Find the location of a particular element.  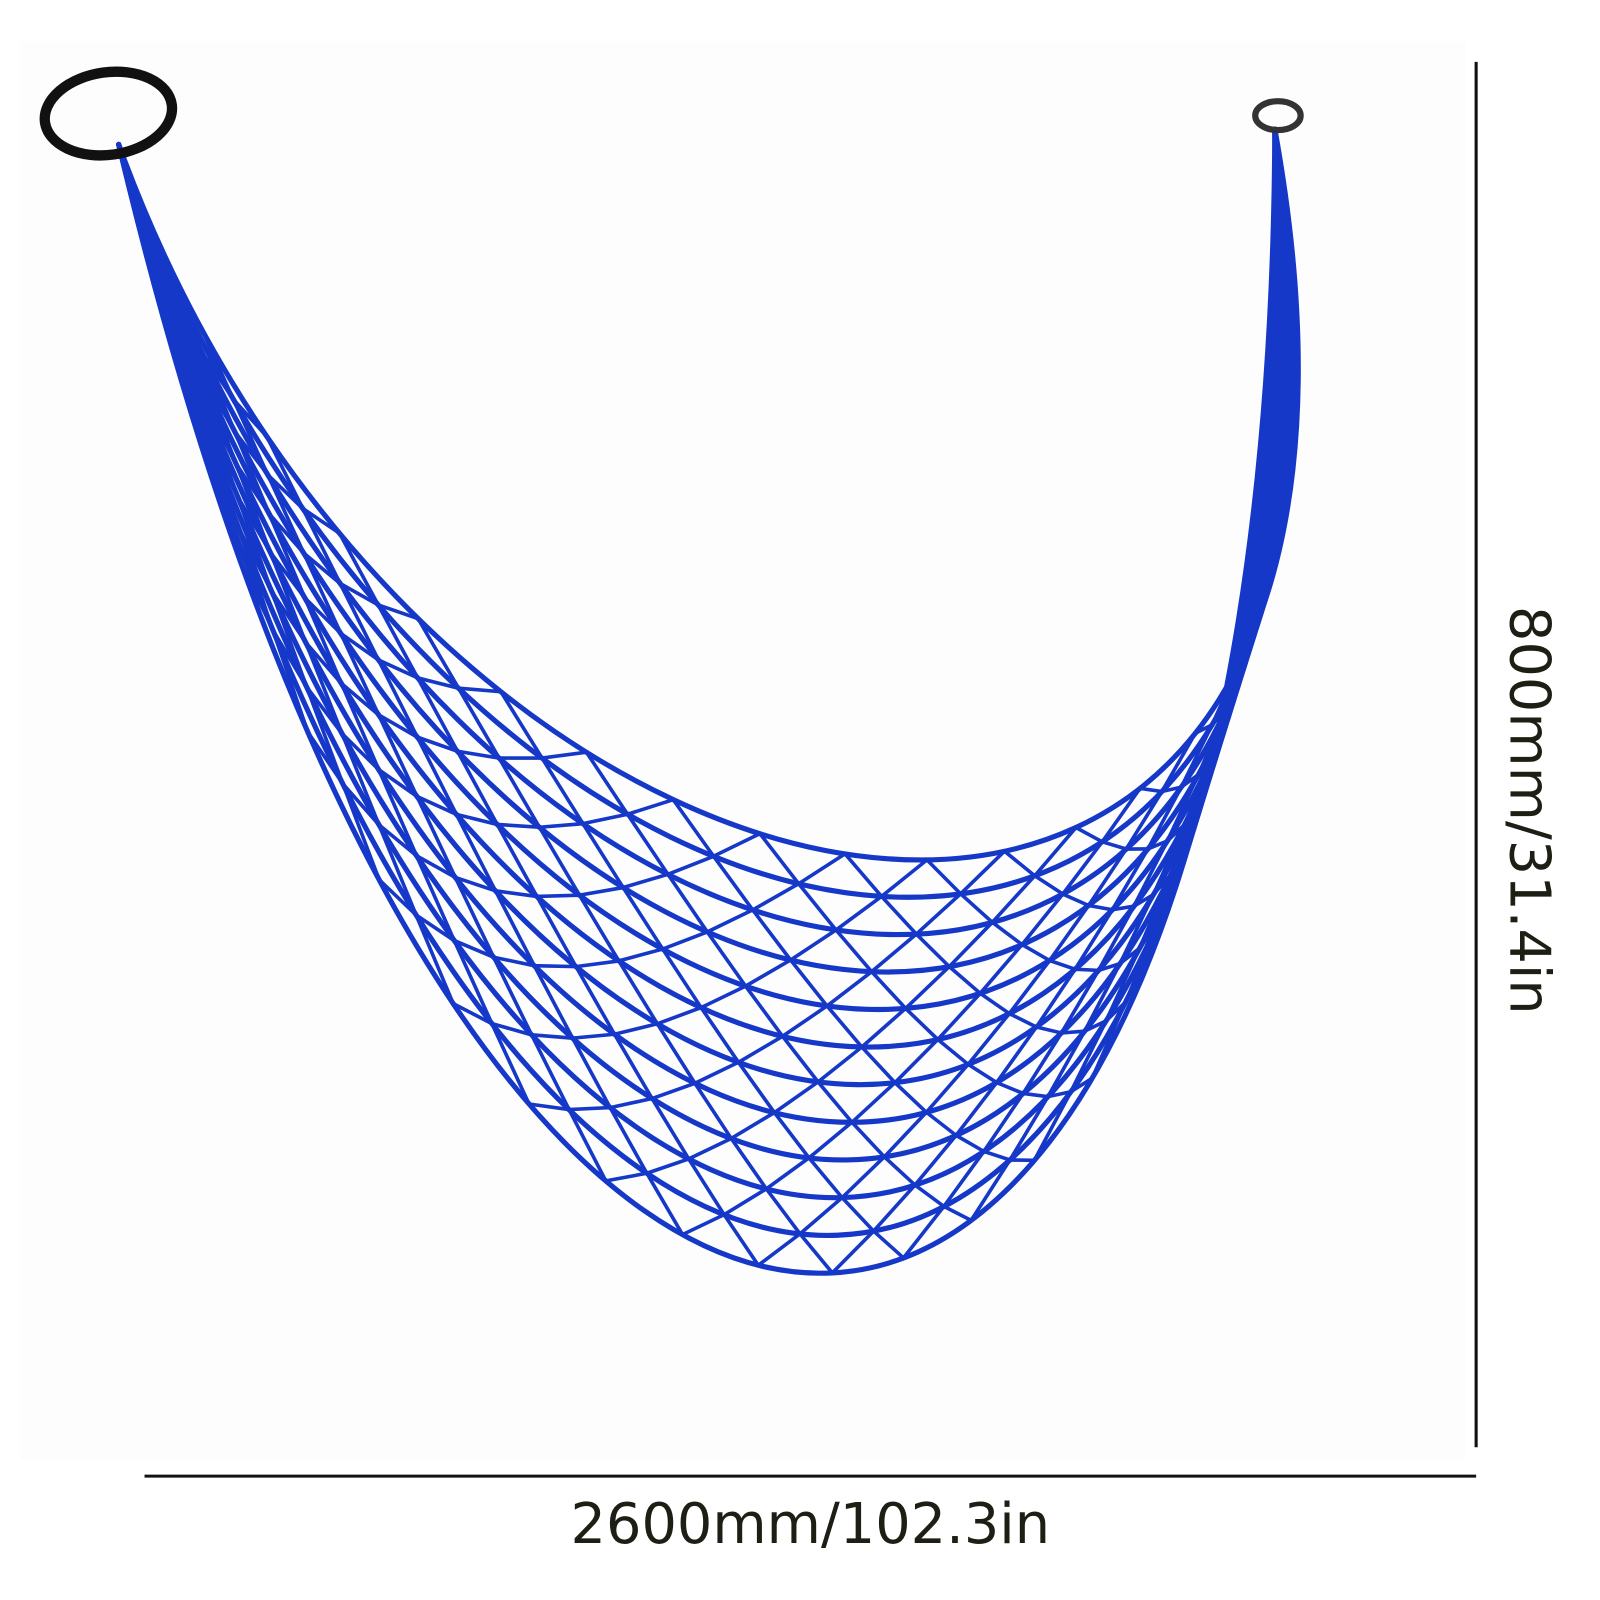

left-ring is located at coordinates (108, 113).